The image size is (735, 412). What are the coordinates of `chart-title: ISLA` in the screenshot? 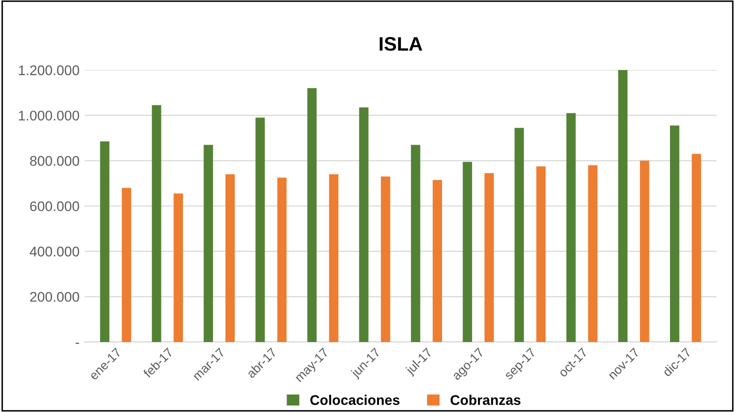 It's located at (401, 44).